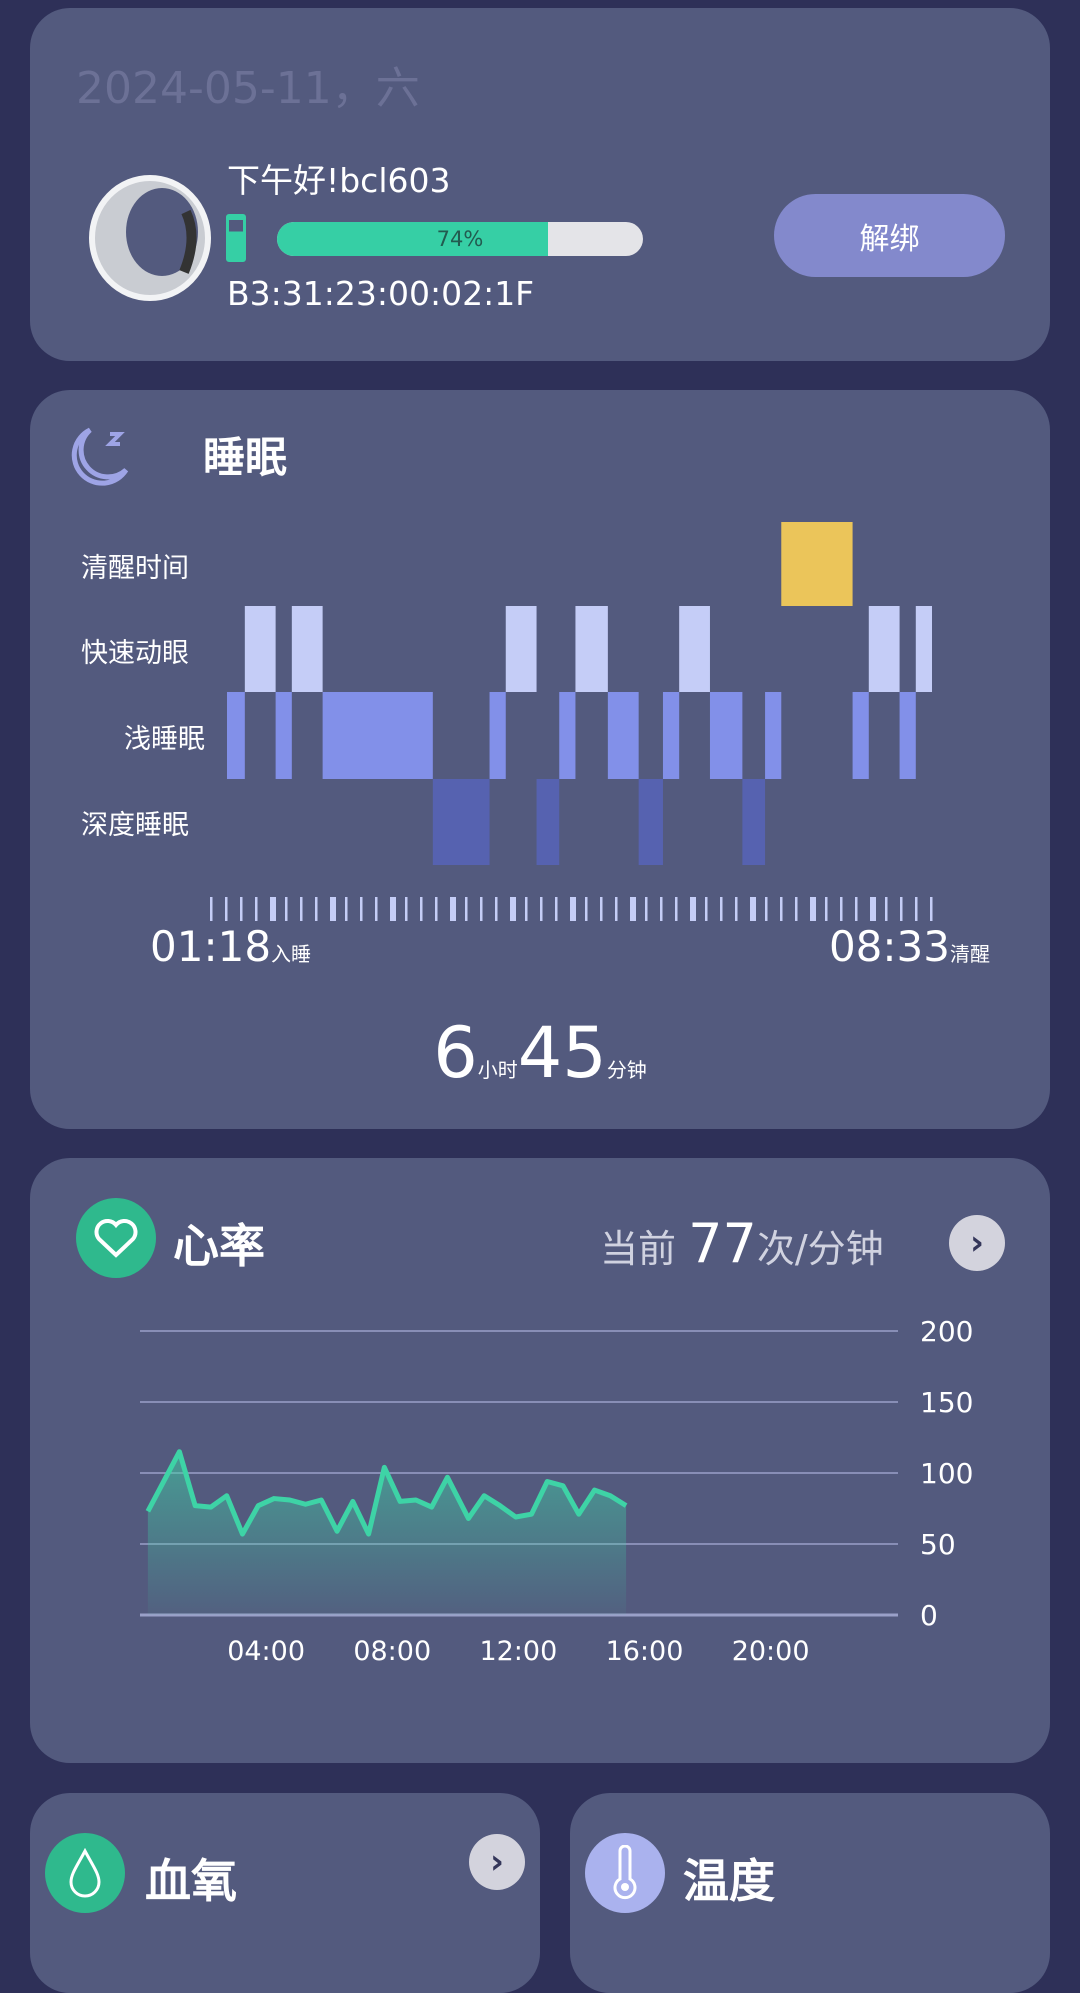 The width and height of the screenshot is (1080, 1993). What do you see at coordinates (977, 1243) in the screenshot?
I see `heart-detail-chevron-icon: ›` at bounding box center [977, 1243].